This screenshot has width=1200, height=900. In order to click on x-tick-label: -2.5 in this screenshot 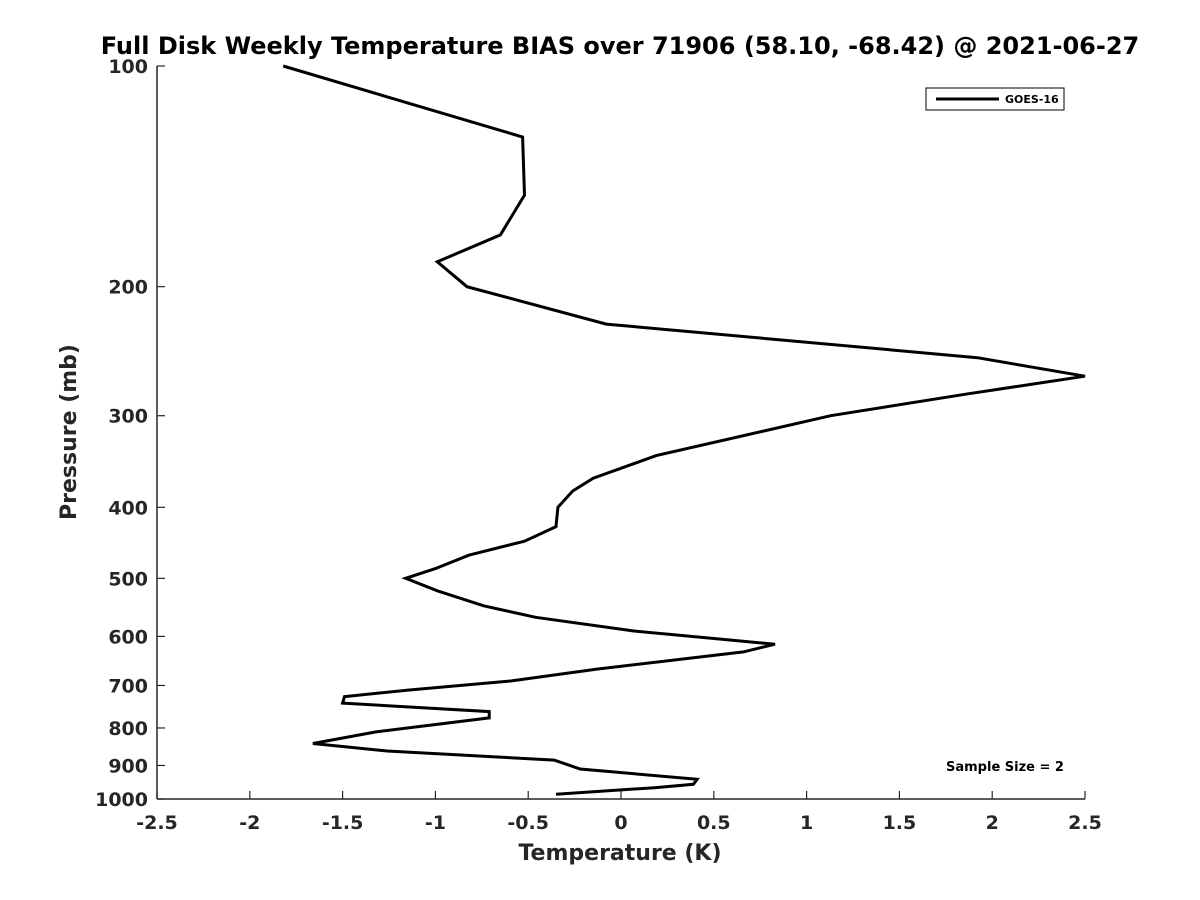, I will do `click(157, 823)`.